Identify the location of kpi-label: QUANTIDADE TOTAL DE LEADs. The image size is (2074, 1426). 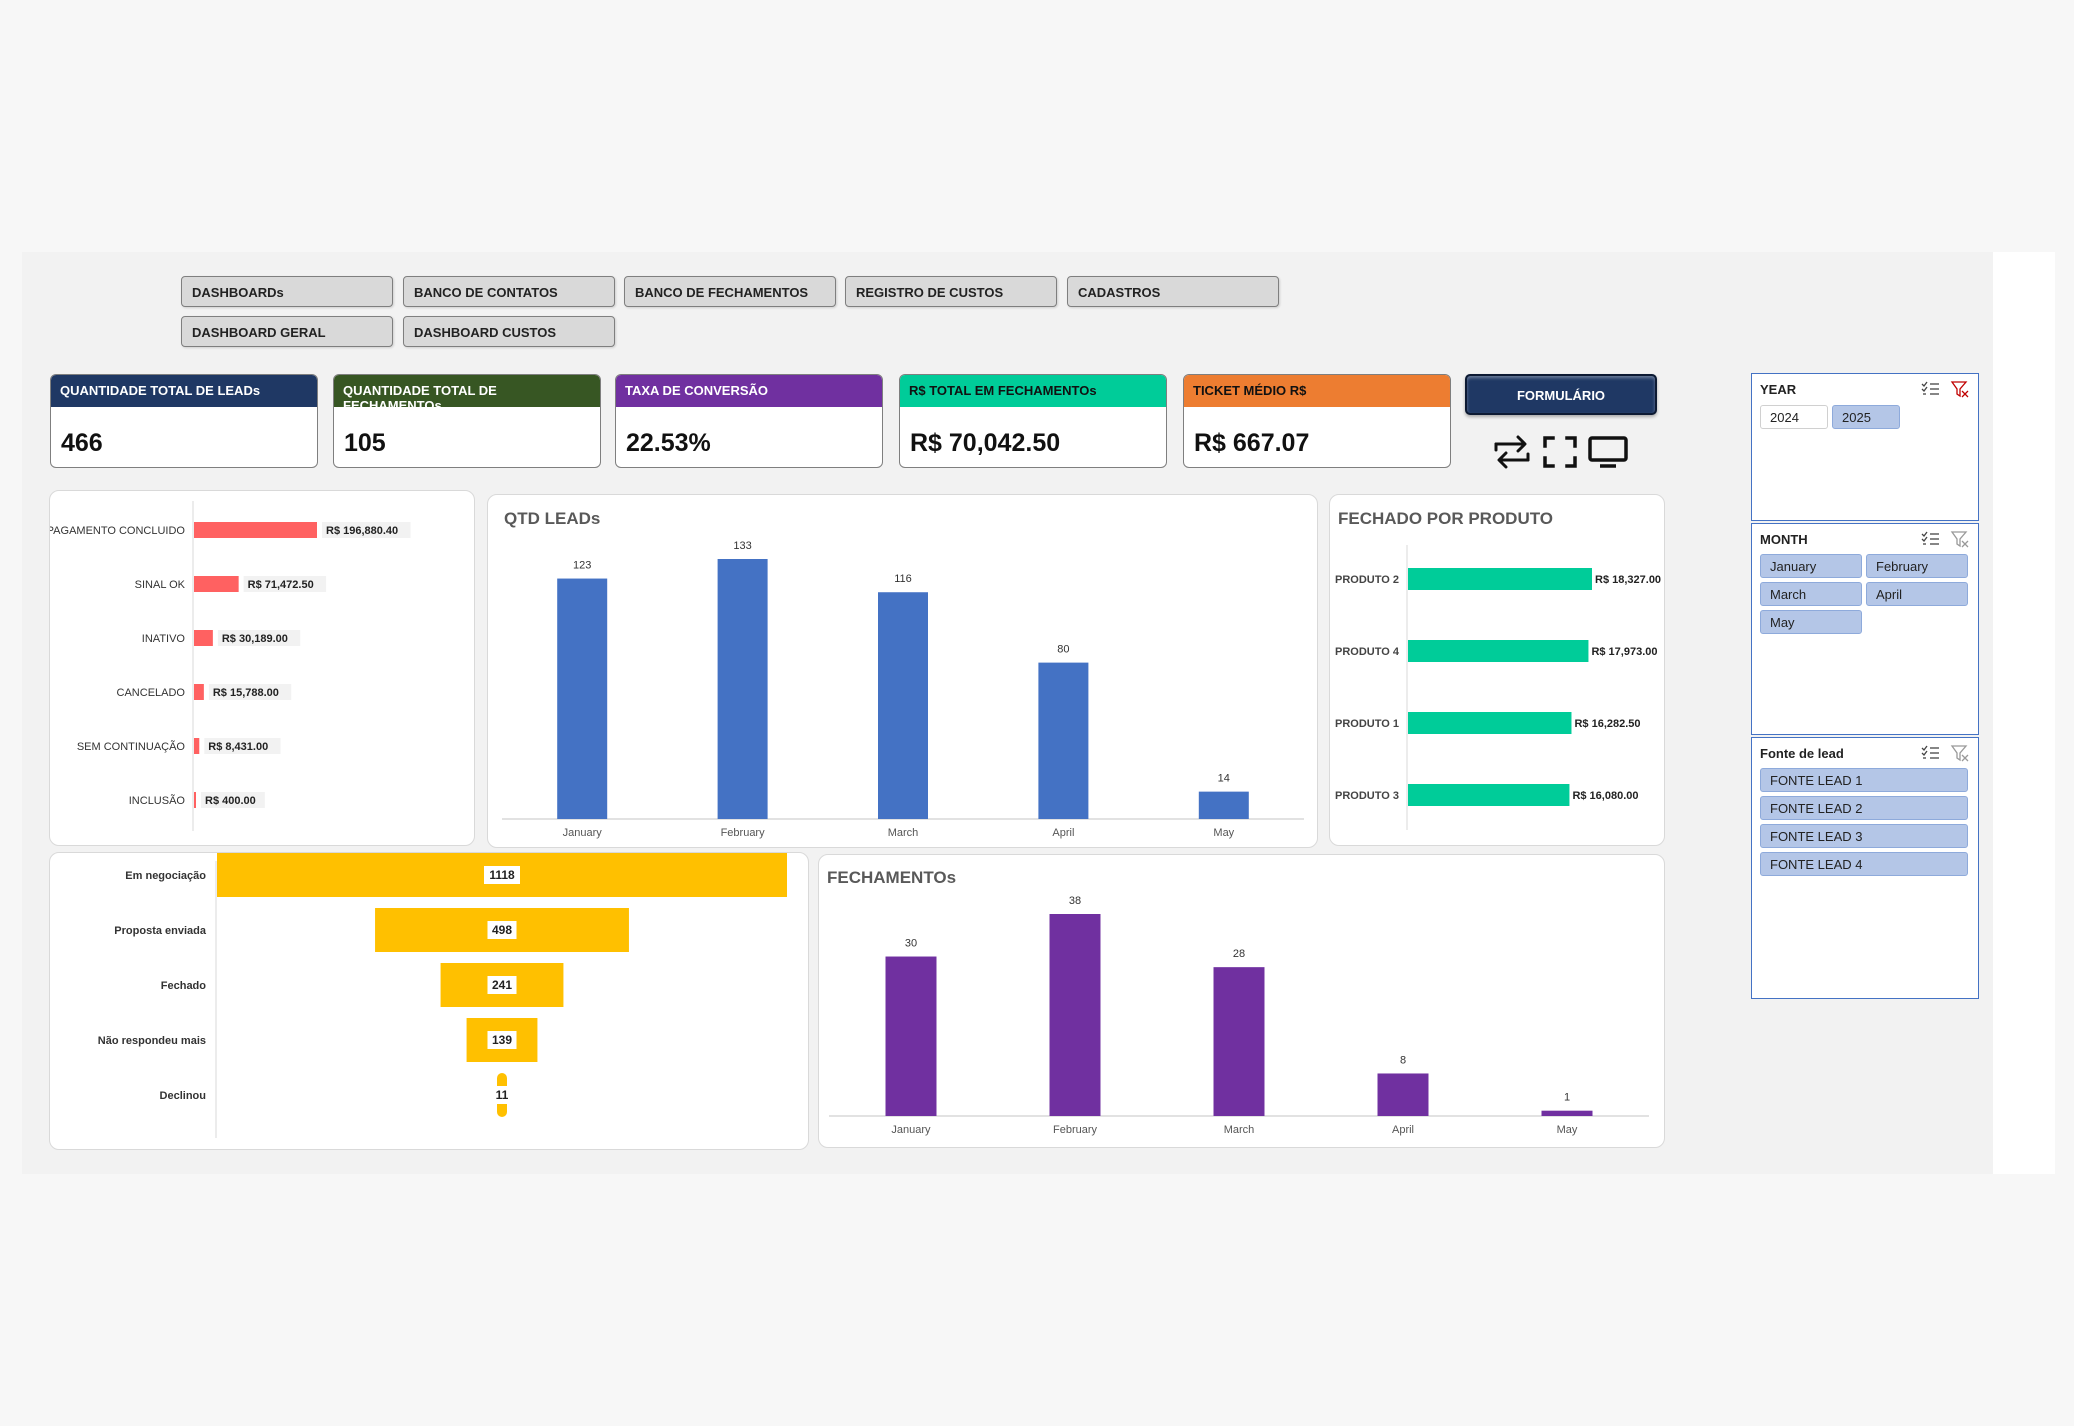
(184, 391).